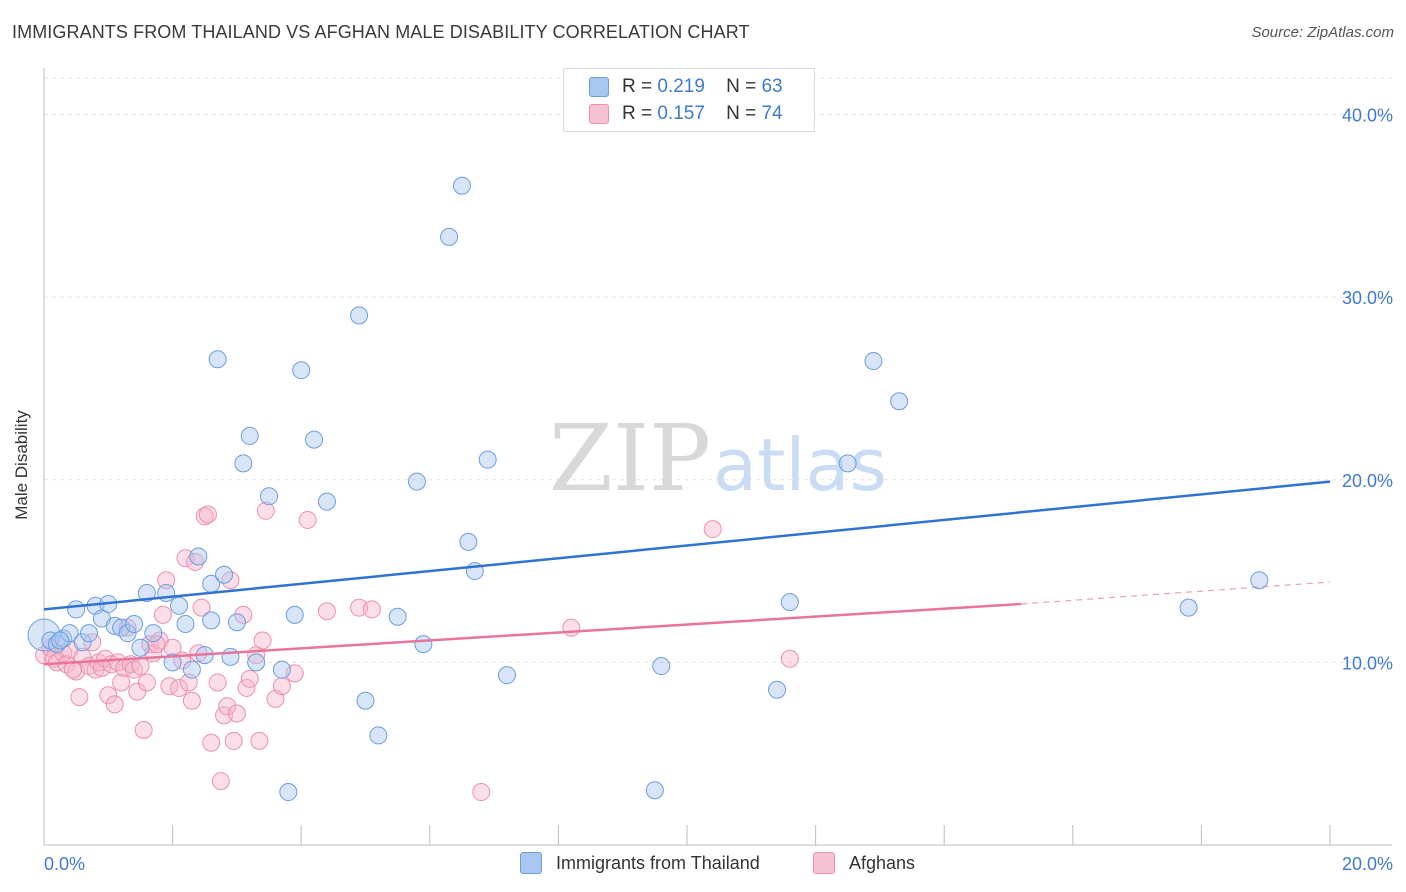 The height and width of the screenshot is (892, 1406). What do you see at coordinates (882, 862) in the screenshot?
I see `legend-label-afghans: Afghans` at bounding box center [882, 862].